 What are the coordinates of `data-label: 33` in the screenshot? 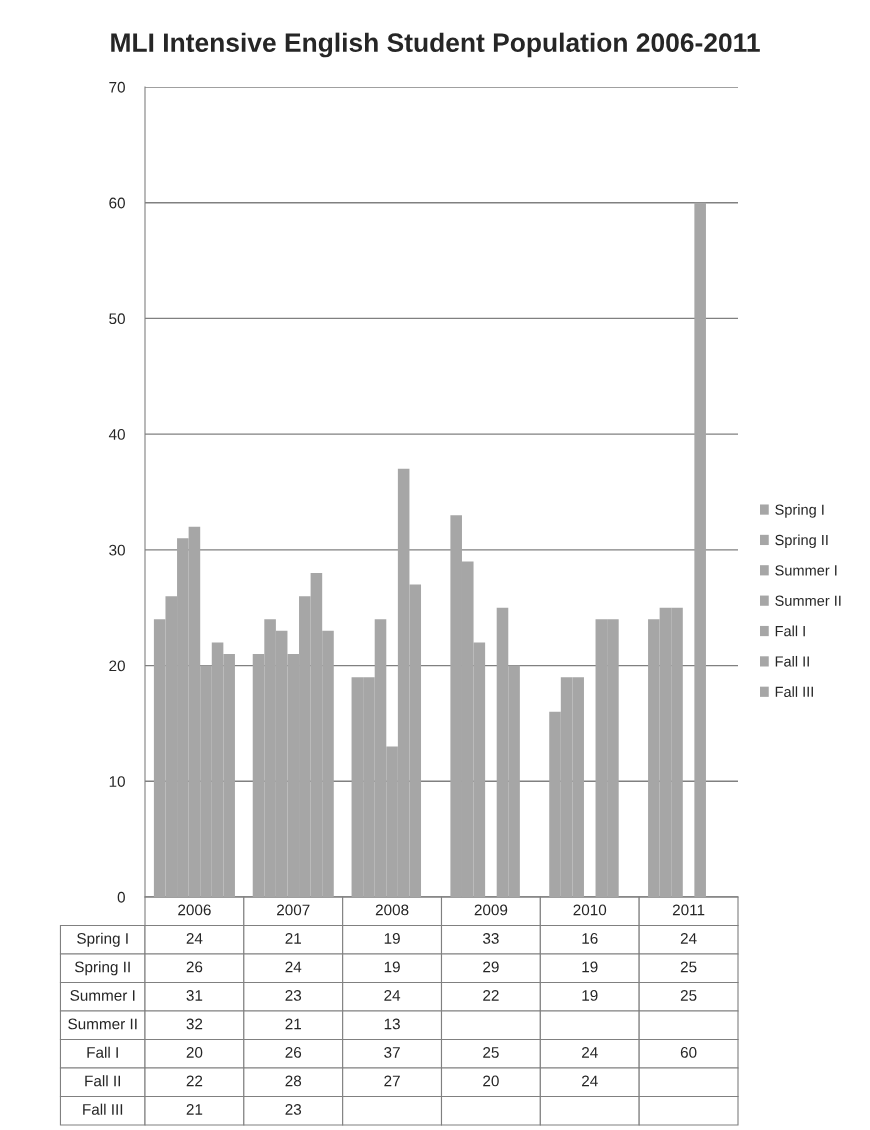 It's located at (491, 938).